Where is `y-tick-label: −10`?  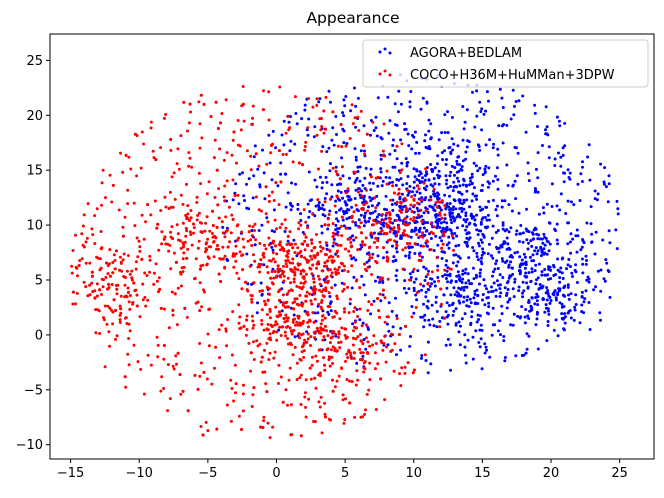 y-tick-label: −10 is located at coordinates (29, 445).